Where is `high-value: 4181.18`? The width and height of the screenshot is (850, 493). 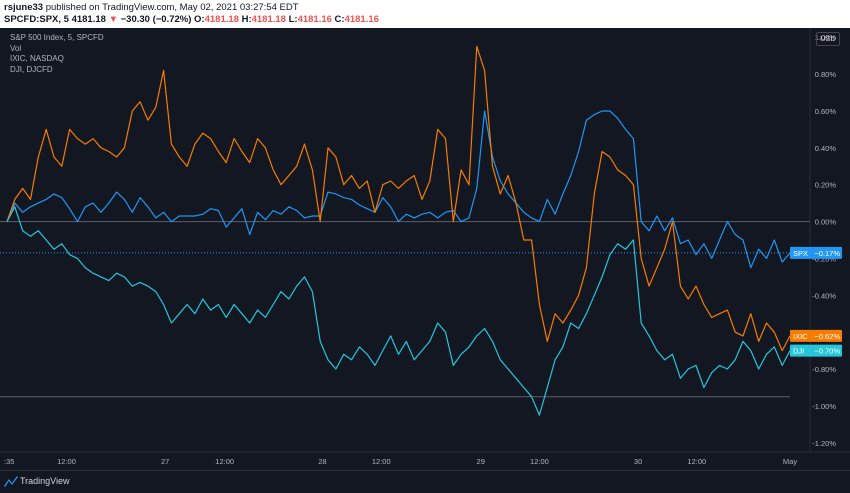 high-value: 4181.18 is located at coordinates (268, 19).